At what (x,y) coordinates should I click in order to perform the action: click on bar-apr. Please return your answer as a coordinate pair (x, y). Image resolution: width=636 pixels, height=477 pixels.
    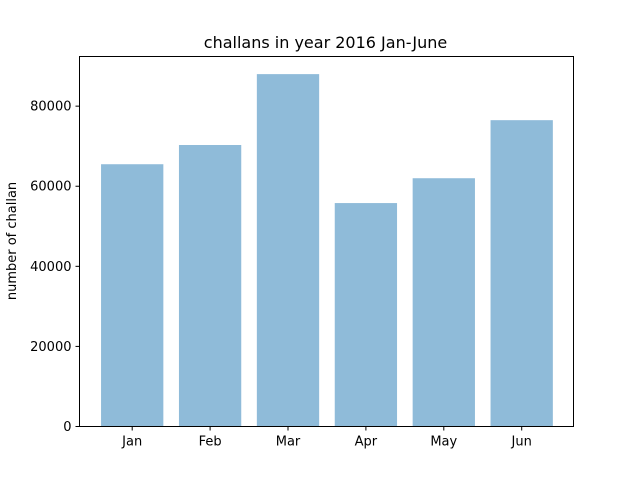
    Looking at the image, I should click on (366, 315).